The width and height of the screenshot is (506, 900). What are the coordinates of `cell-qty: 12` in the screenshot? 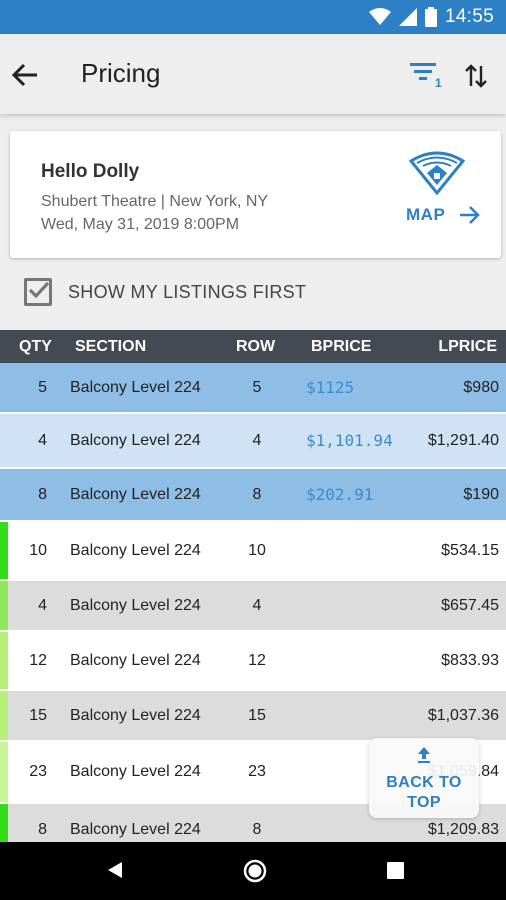 It's located at (38, 660).